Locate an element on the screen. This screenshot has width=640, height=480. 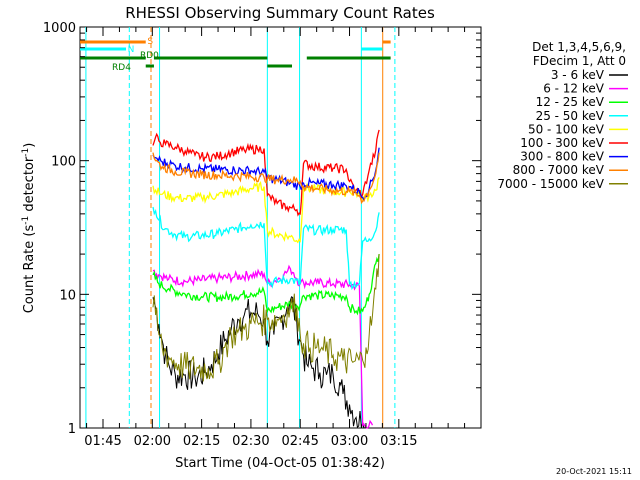
x-tick-label-02-30: 02:30 is located at coordinates (250, 441).